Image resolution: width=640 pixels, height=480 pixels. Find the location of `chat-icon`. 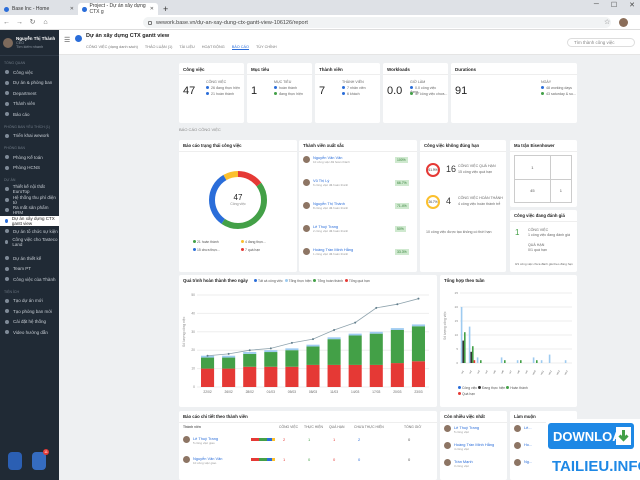

chat-icon is located at coordinates (15, 461).